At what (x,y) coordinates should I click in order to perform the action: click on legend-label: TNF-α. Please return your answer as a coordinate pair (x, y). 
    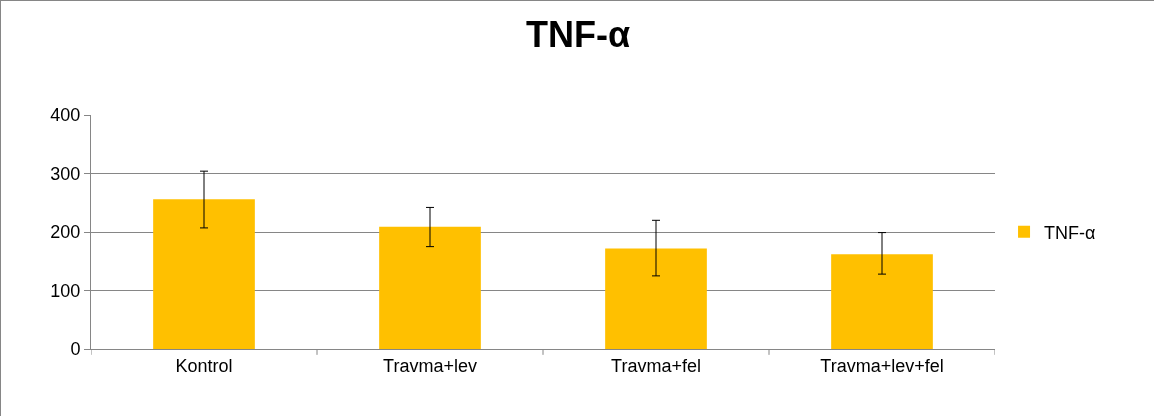
    Looking at the image, I should click on (1070, 232).